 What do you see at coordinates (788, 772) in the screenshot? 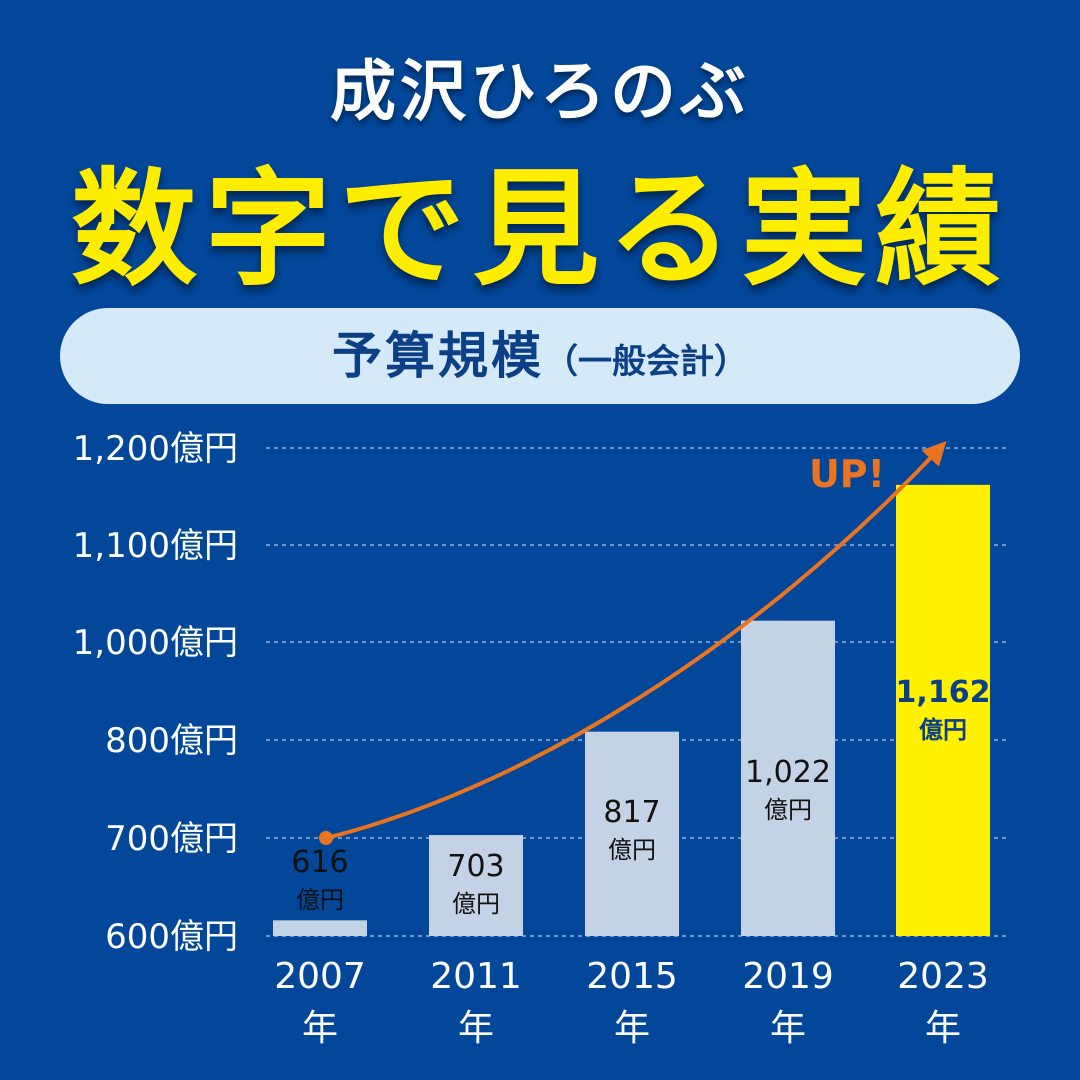
I see `data-label: 1,022` at bounding box center [788, 772].